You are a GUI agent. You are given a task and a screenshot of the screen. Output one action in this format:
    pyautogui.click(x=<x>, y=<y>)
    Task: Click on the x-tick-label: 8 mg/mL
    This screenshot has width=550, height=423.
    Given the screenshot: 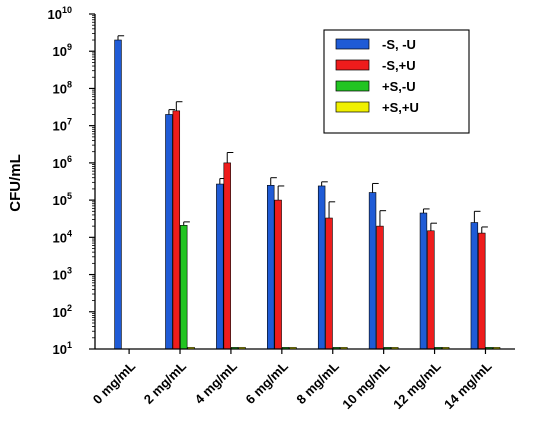 What is the action you would take?
    pyautogui.click(x=317, y=382)
    